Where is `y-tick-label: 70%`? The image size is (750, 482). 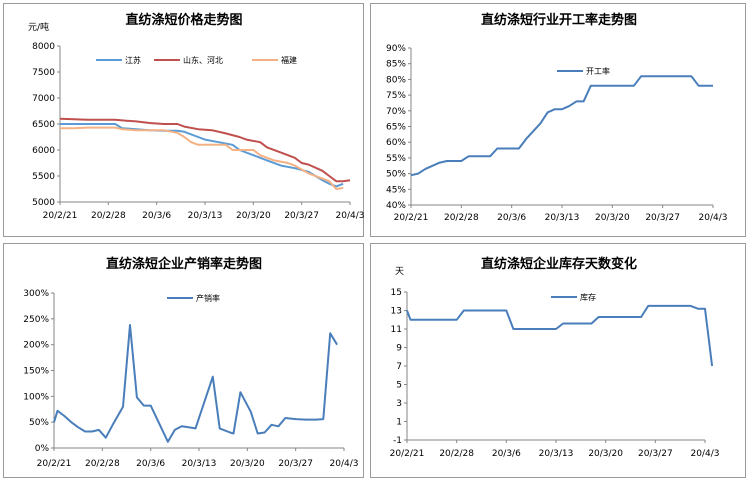 y-tick-label: 70% is located at coordinates (396, 112).